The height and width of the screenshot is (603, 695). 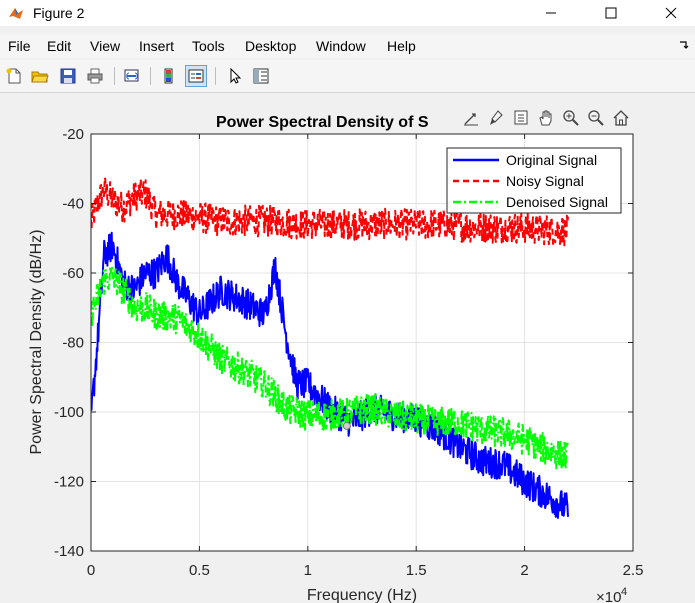 I want to click on property-inspector-button, so click(x=261, y=76).